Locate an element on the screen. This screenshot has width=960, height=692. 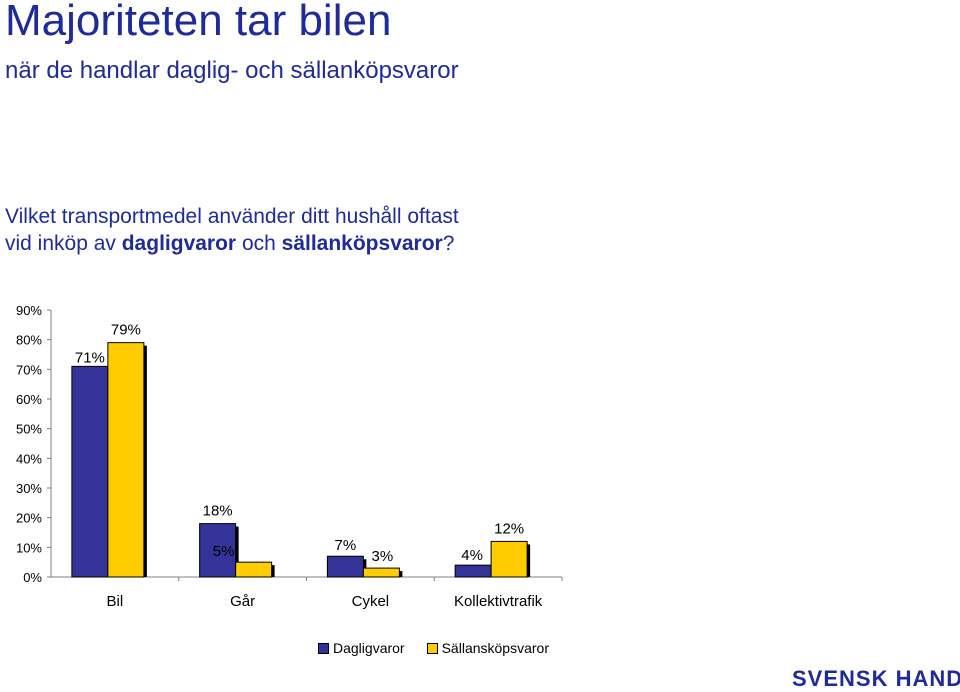
legend: Dagligvaror Sällansköpsvaror is located at coordinates (444, 648).